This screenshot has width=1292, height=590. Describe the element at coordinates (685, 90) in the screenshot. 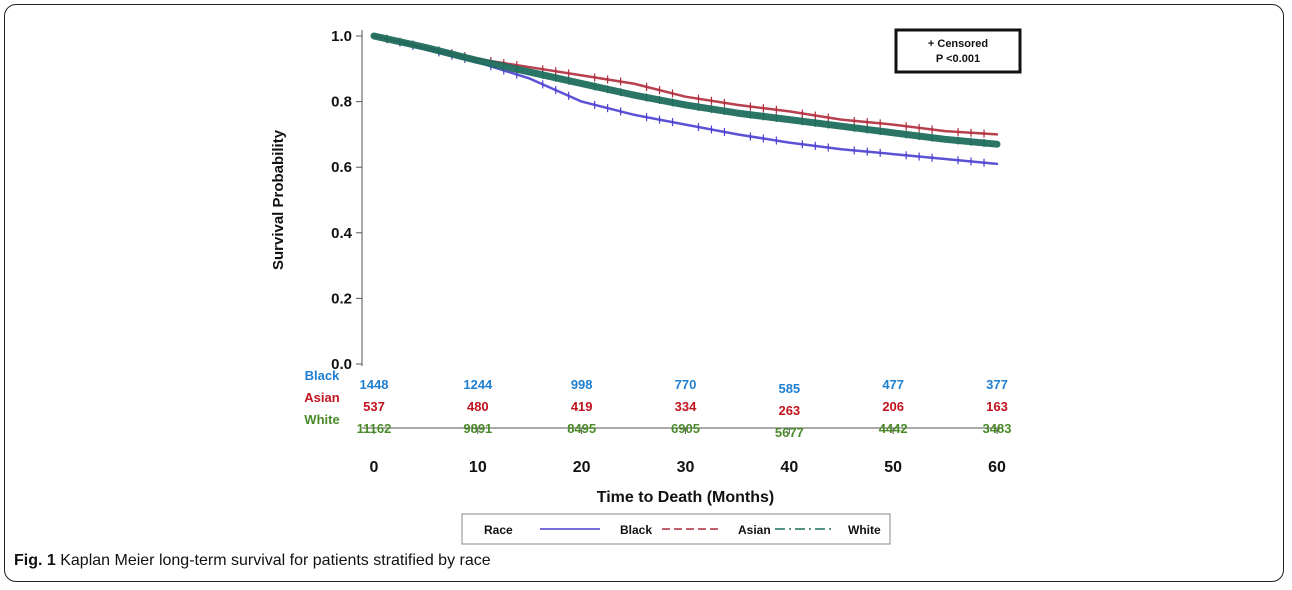

I see `series-line-white` at that location.